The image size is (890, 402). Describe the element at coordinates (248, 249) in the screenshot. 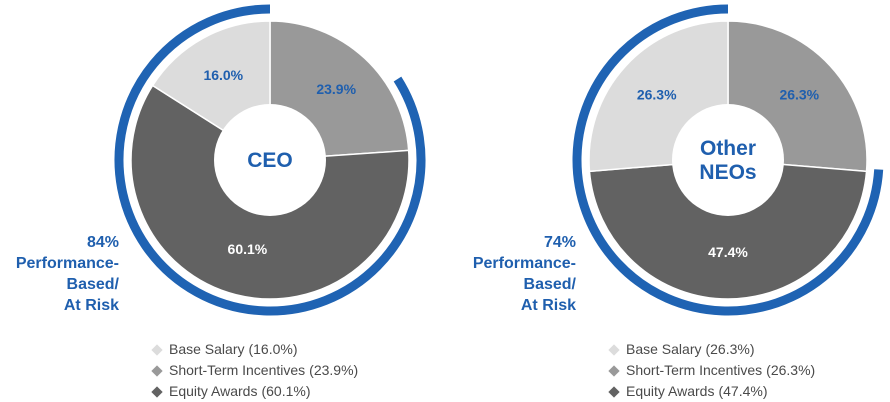

I see `label-equity-awards: 60.1%` at that location.